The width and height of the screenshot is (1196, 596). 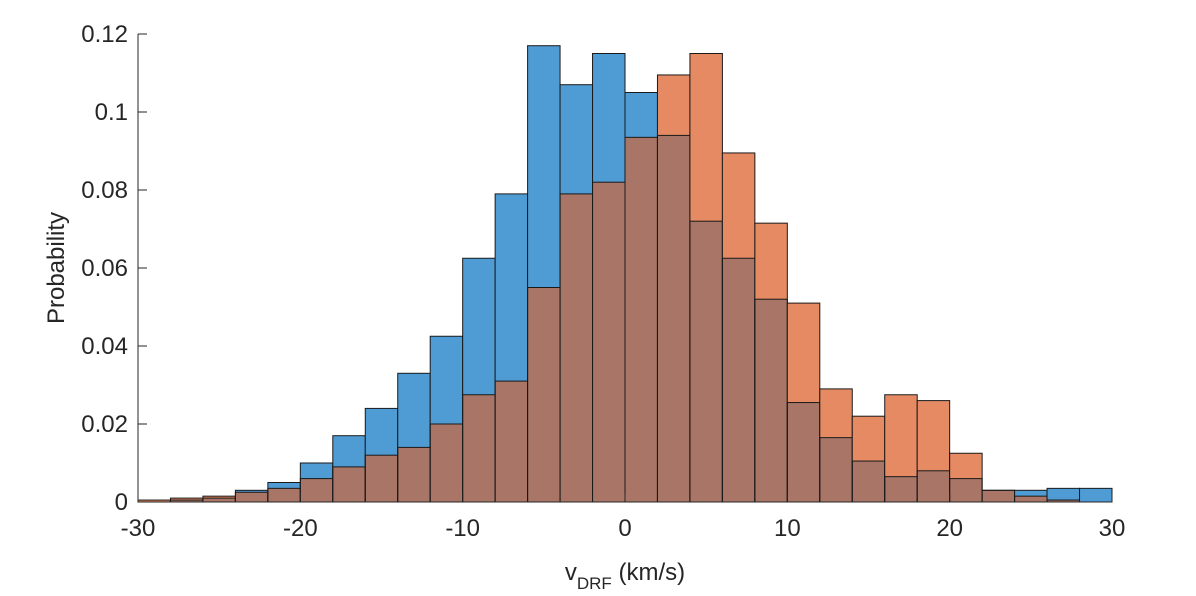 I want to click on y-axis-label: Probability, so click(x=56, y=268).